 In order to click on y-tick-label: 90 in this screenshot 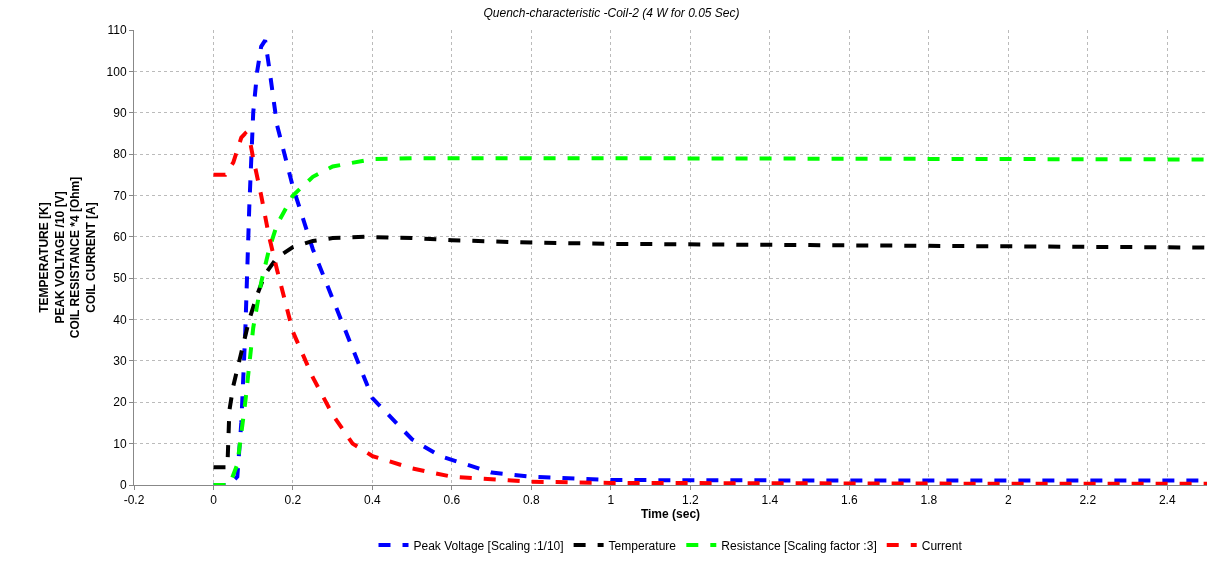, I will do `click(120, 112)`.